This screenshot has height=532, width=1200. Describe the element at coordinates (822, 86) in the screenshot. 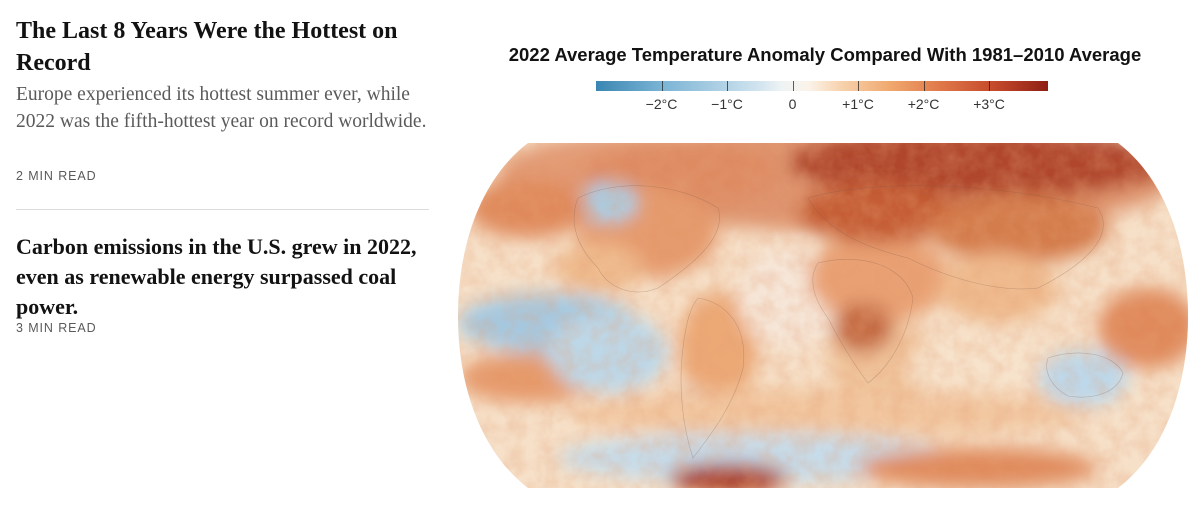

I see `legend-color-bar` at that location.